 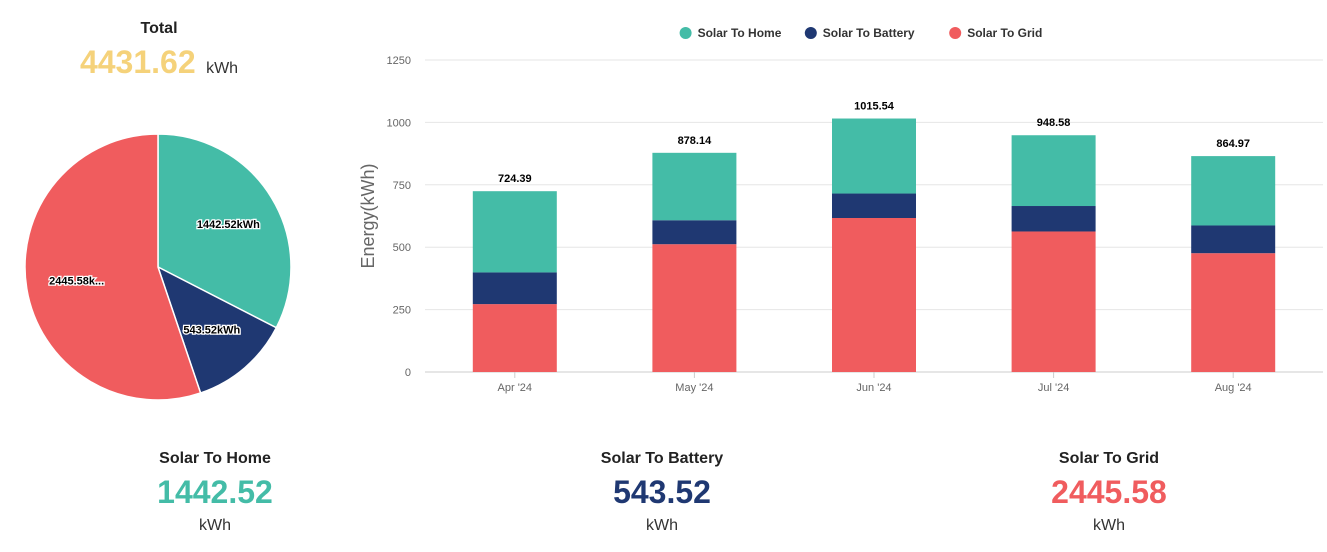 I want to click on pie-slice-label: 1442.52kWh, so click(x=228, y=225).